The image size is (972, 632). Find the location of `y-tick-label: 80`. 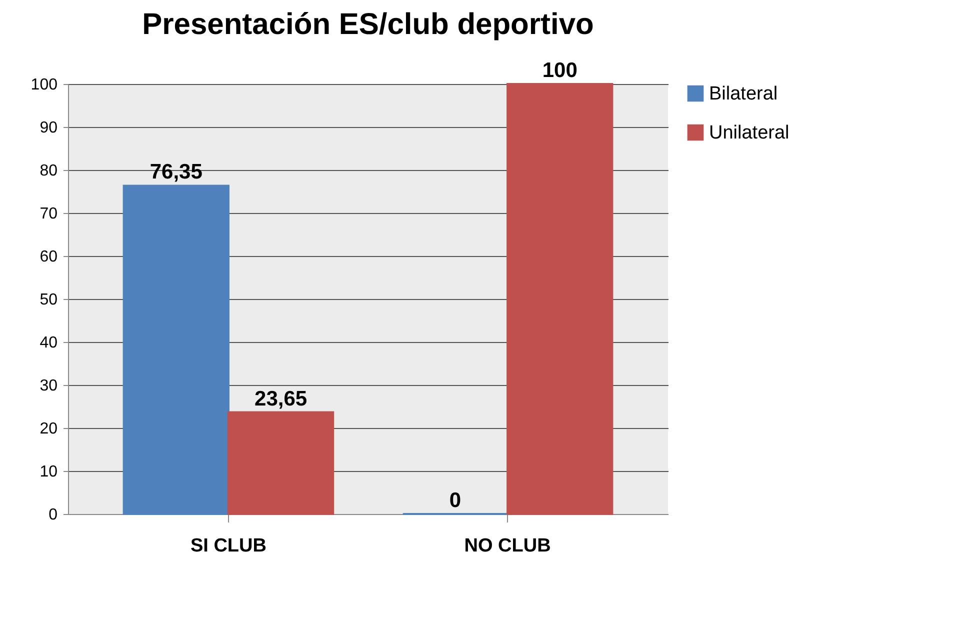

y-tick-label: 80 is located at coordinates (49, 171).